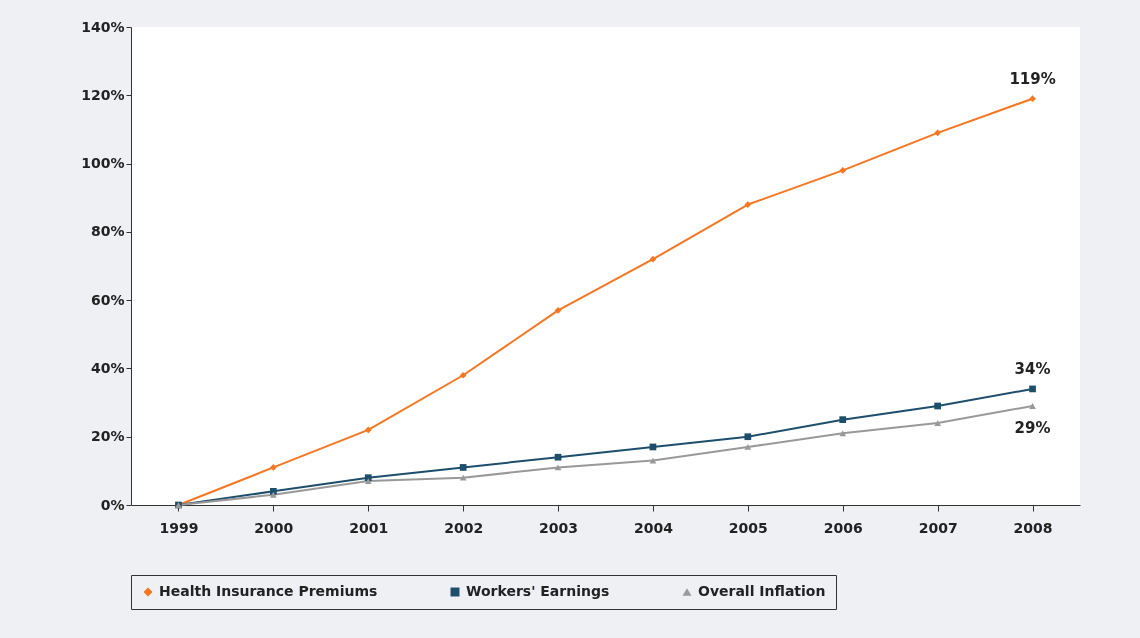 The height and width of the screenshot is (638, 1140). Describe the element at coordinates (1032, 78) in the screenshot. I see `data-label: 119%` at that location.